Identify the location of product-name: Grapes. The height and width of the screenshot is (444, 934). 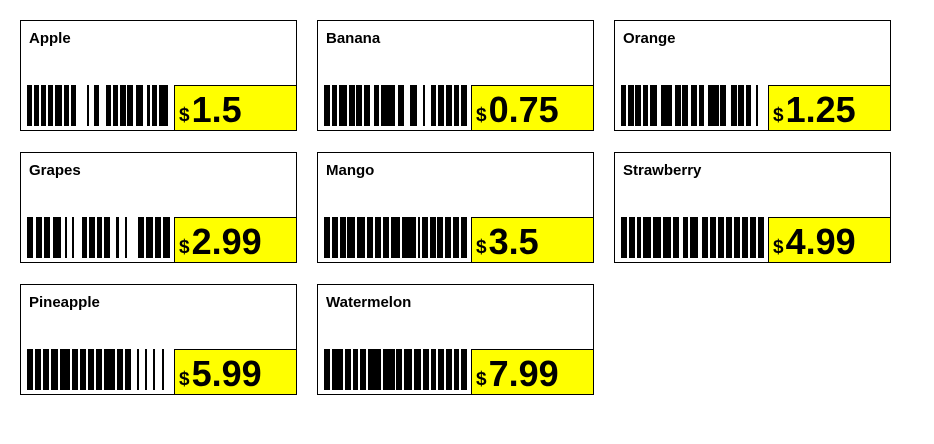
(55, 170).